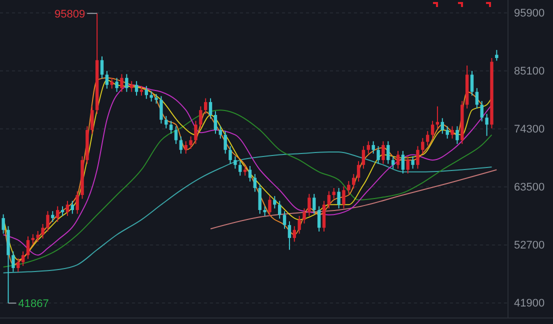 The width and height of the screenshot is (553, 324). What do you see at coordinates (354, 199) in the screenshot?
I see `line-series` at bounding box center [354, 199].